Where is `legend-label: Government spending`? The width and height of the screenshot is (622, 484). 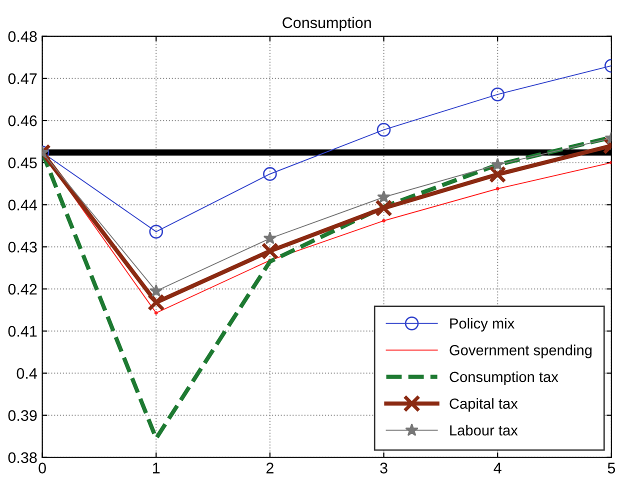 legend-label: Government spending is located at coordinates (521, 351).